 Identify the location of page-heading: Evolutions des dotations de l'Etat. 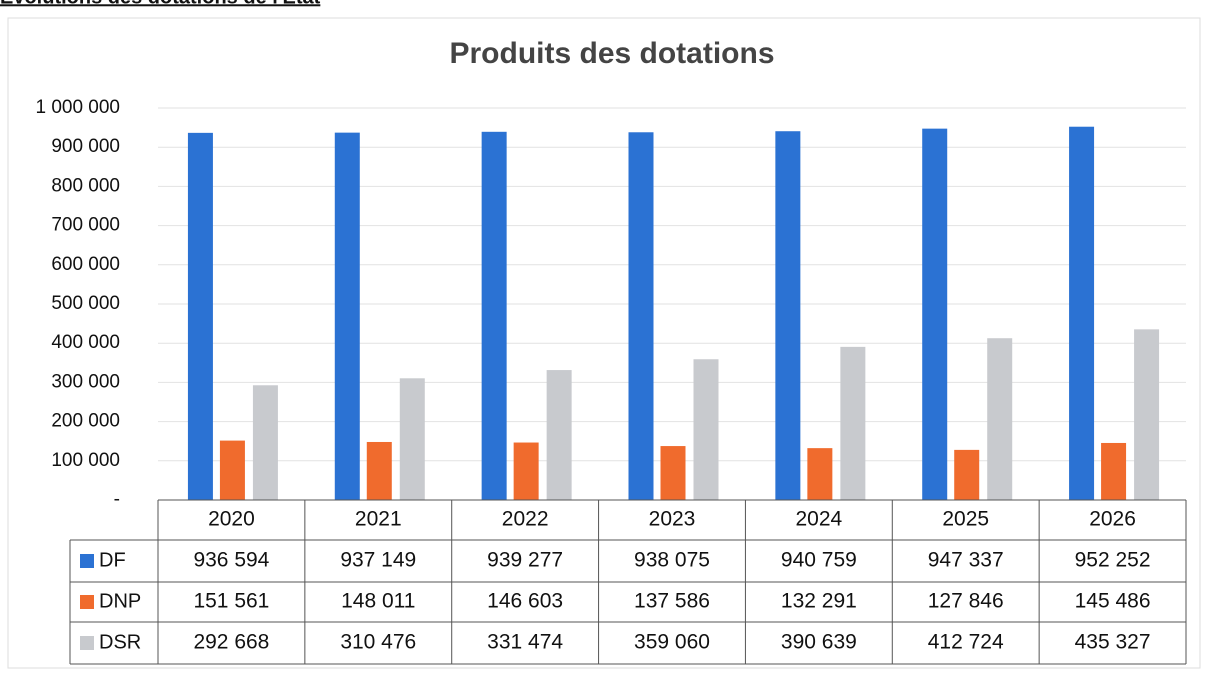
(160, 4).